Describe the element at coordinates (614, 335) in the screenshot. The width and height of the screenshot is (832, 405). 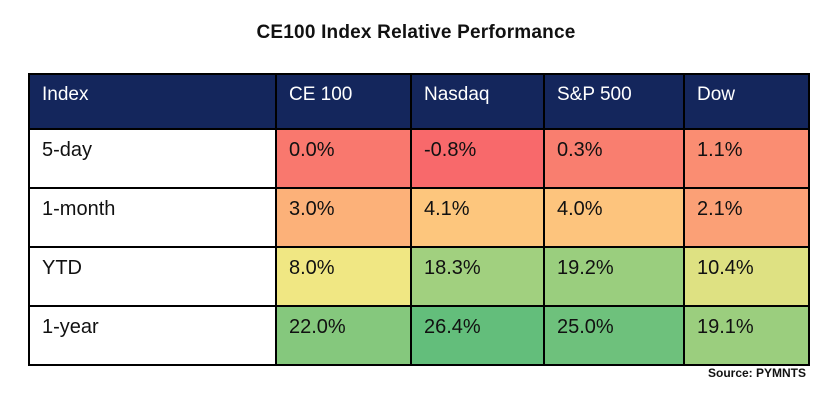
I see `cell-1-year-sp500: 25.0%` at that location.